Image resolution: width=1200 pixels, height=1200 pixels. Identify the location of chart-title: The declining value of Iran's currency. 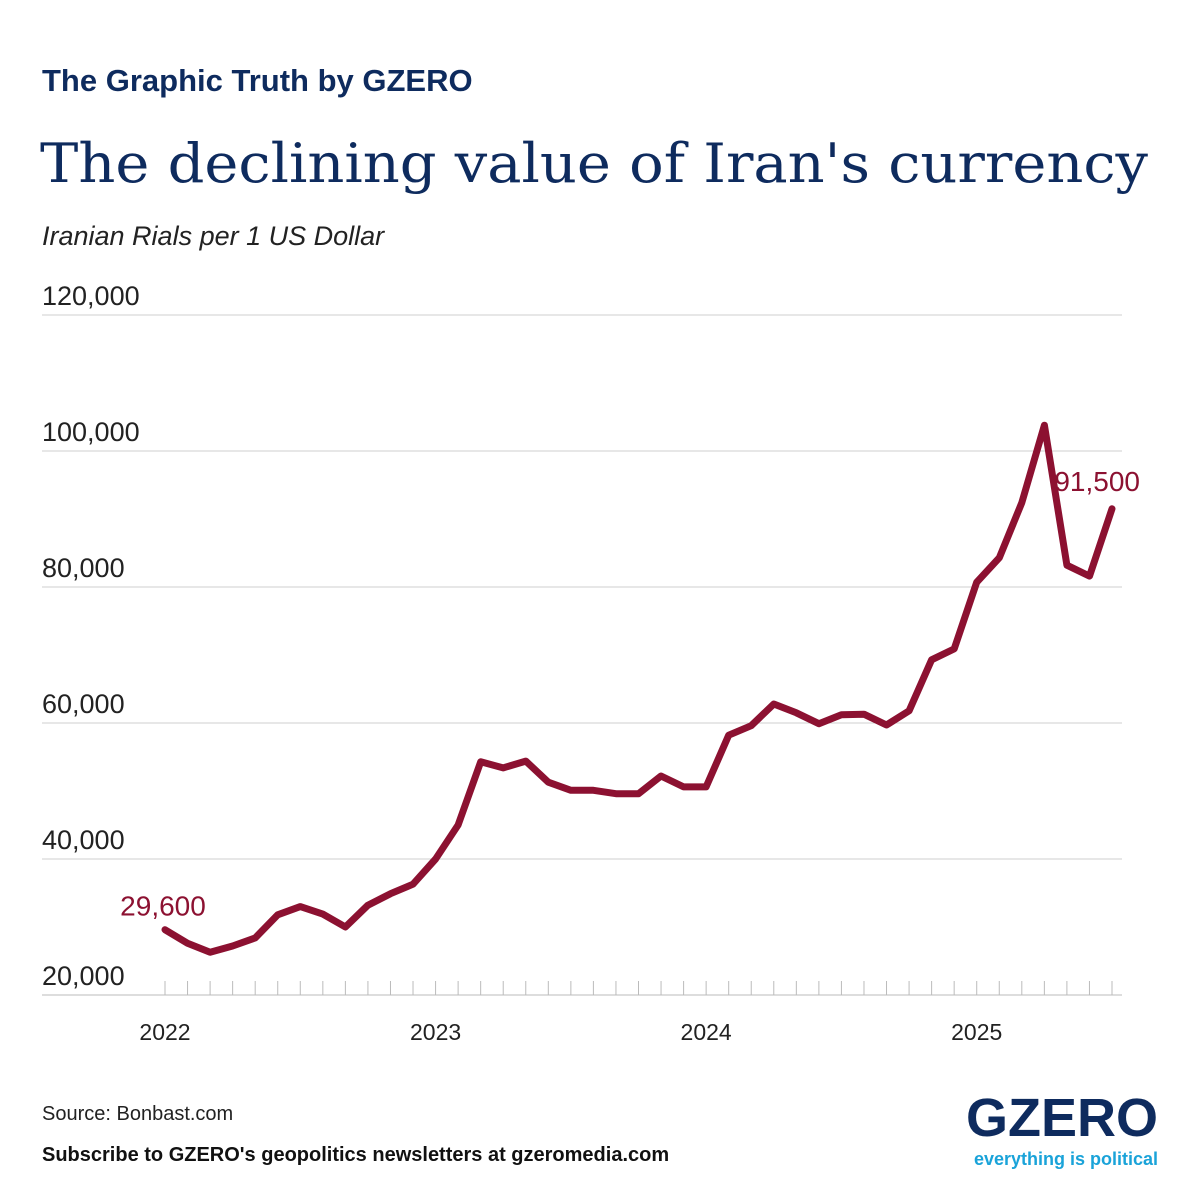
(594, 163).